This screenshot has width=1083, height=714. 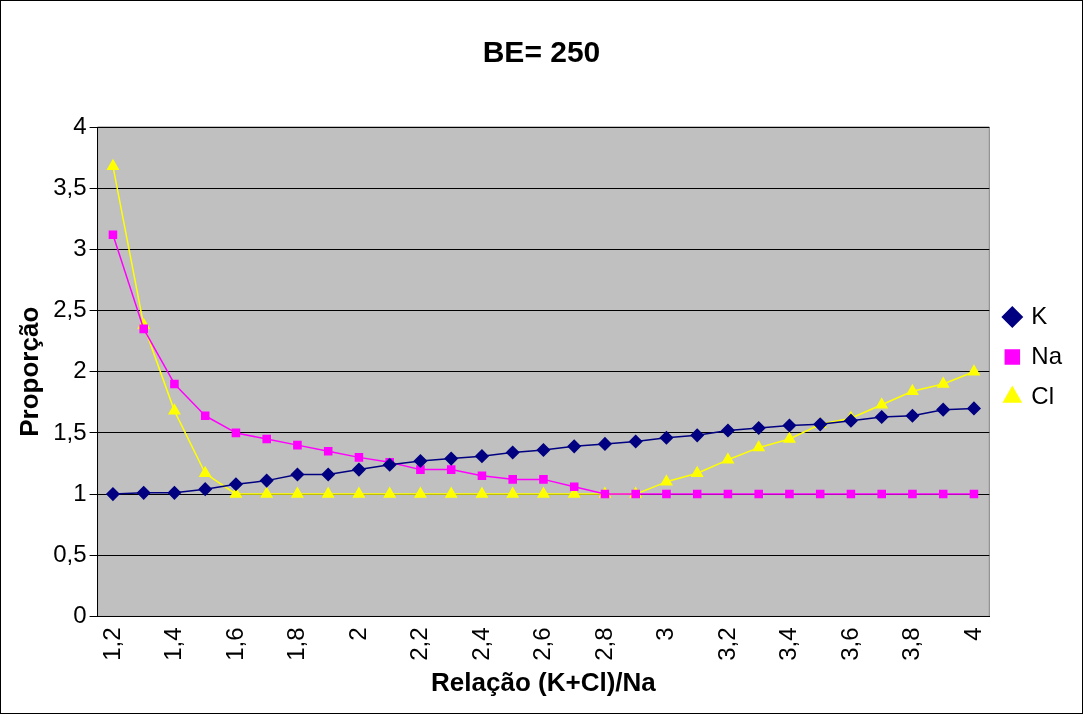 I want to click on x-tick-label: 2, so click(x=357, y=634).